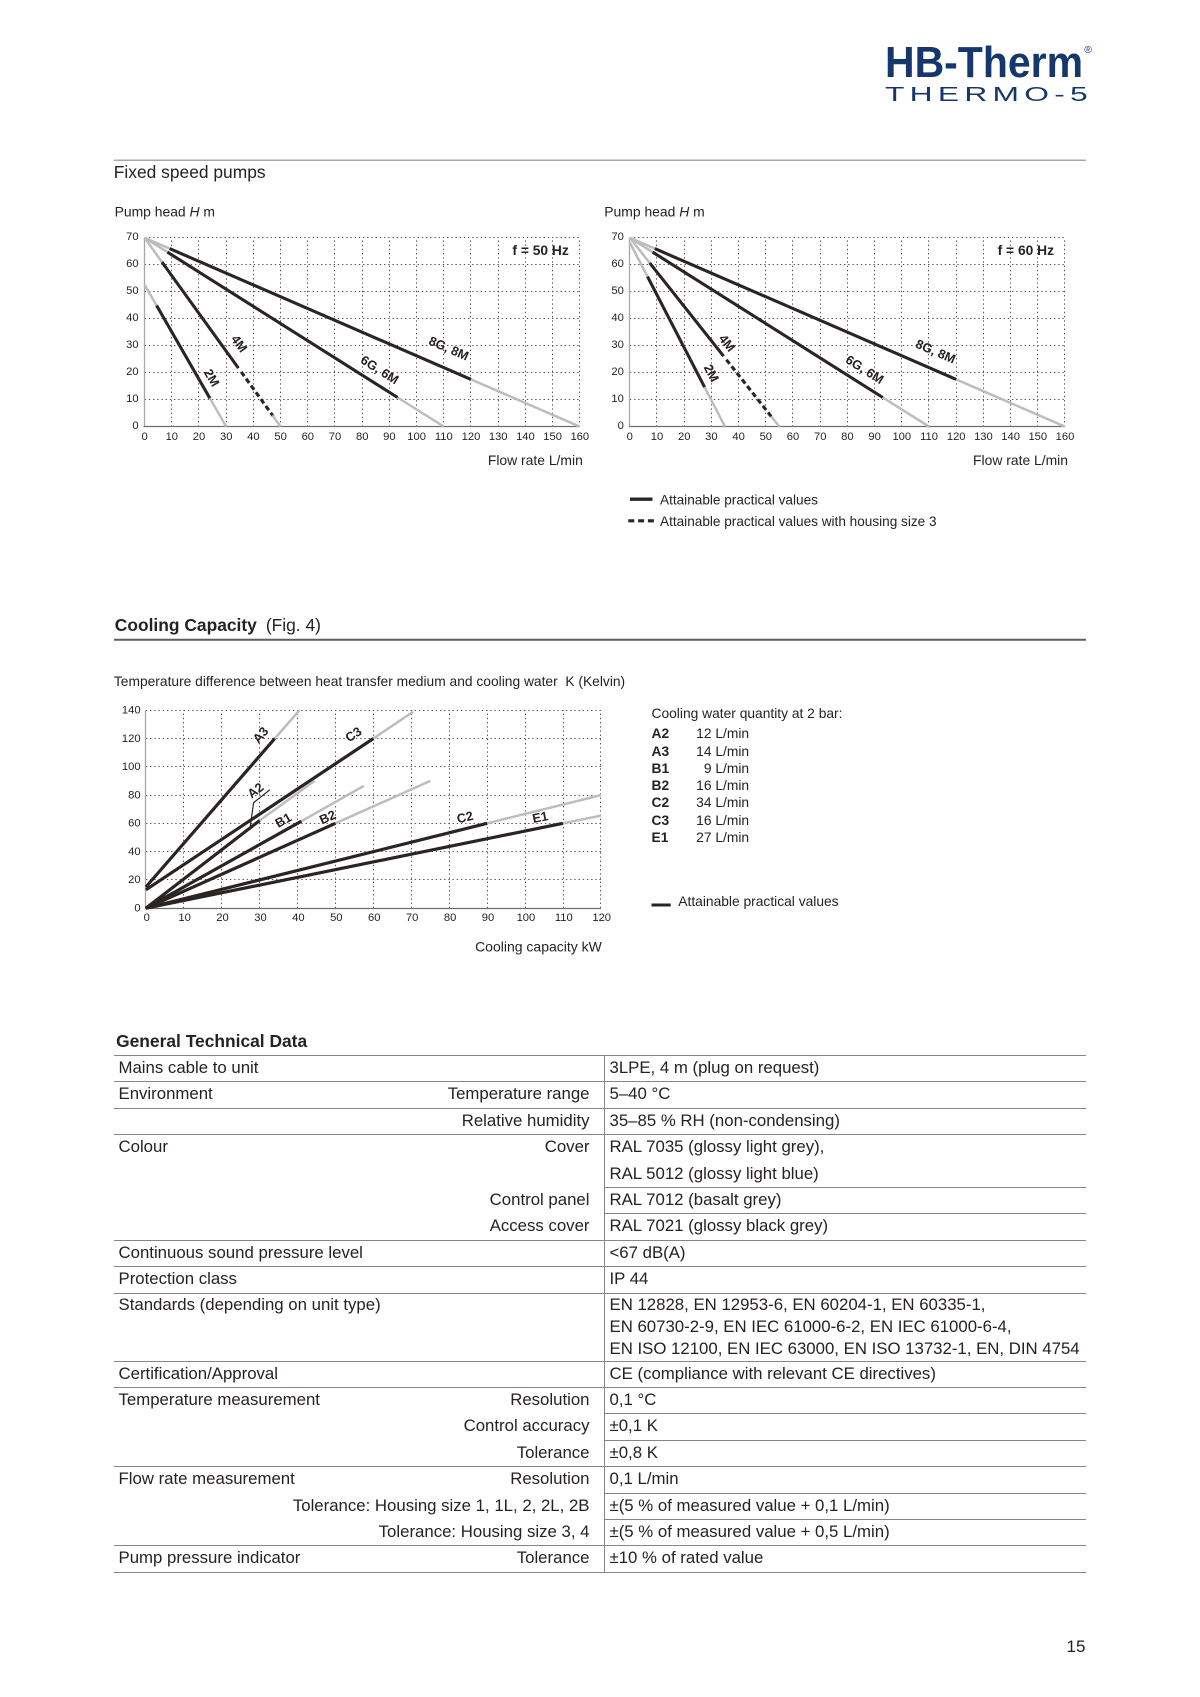  I want to click on svg-text: B2, so click(327, 817).